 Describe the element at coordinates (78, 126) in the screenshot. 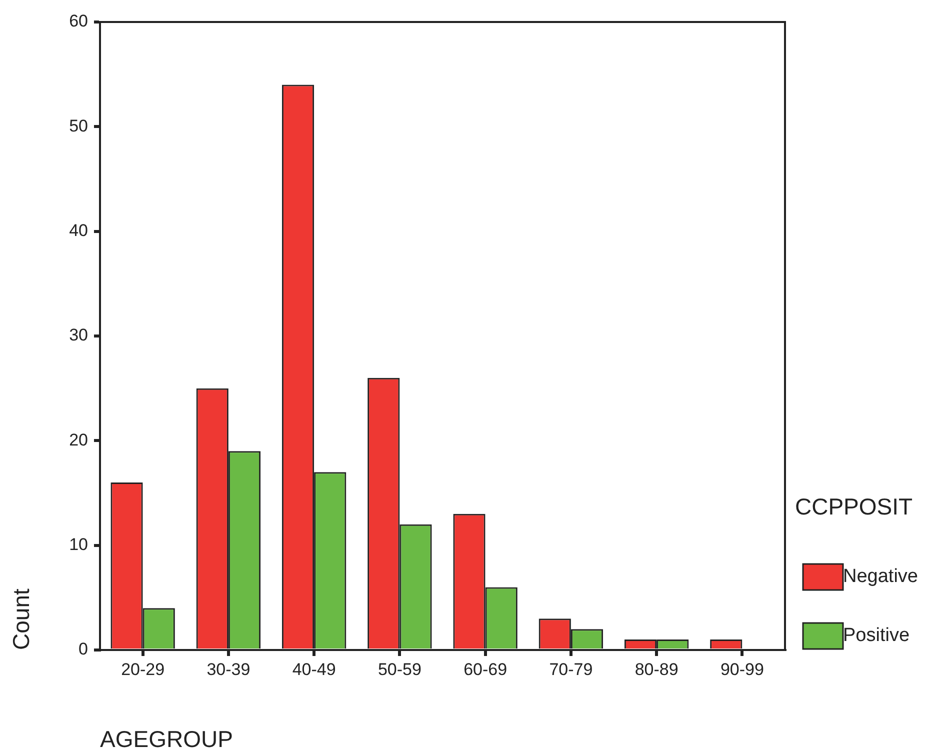

I see `y-tick-label: 50` at that location.